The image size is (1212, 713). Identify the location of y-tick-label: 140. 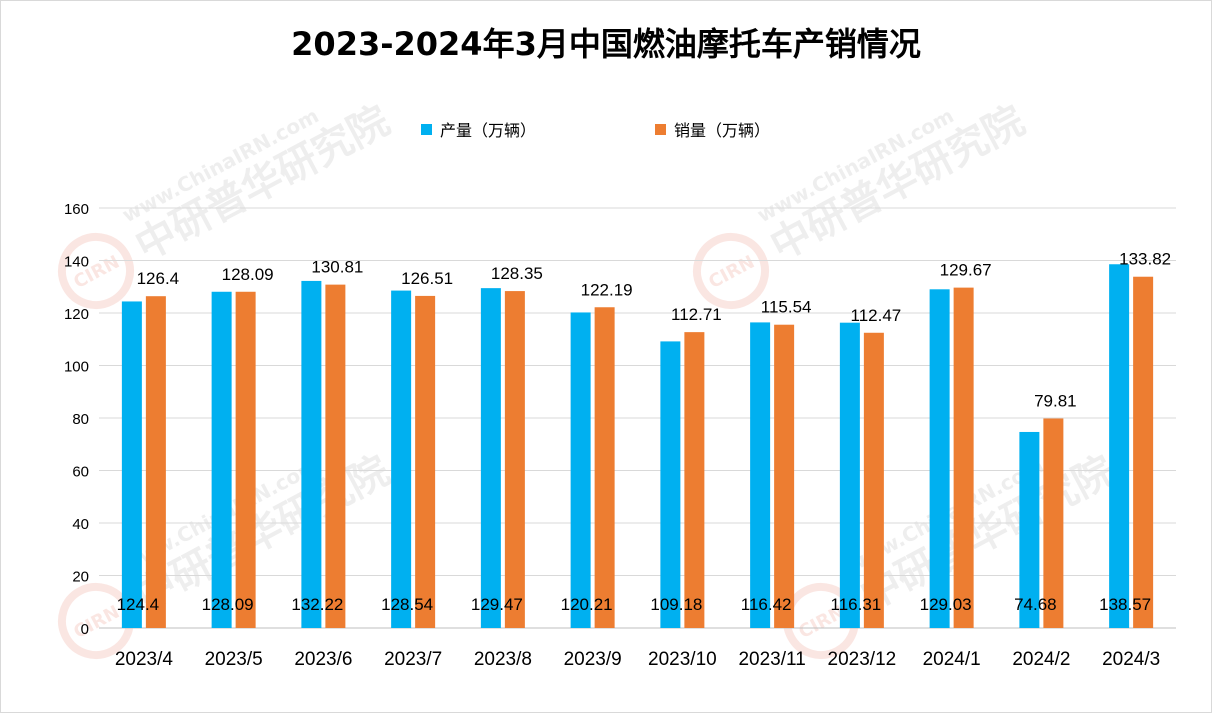
(76, 262).